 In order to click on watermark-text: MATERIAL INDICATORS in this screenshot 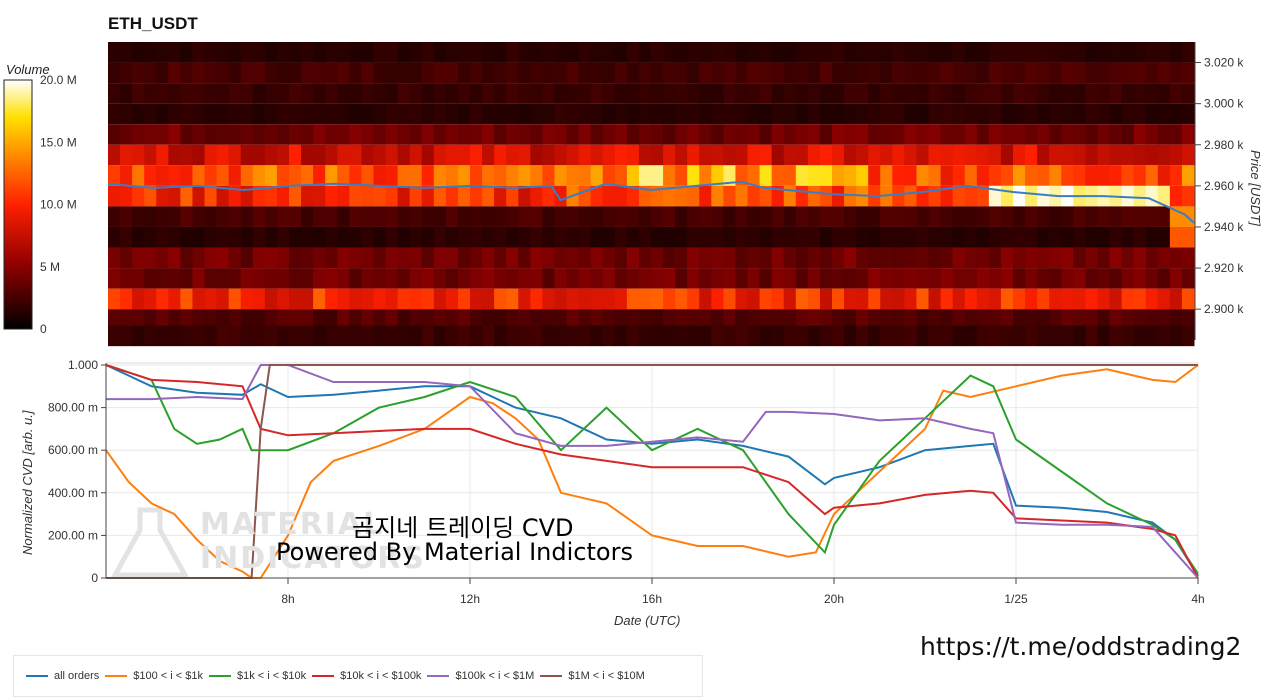, I will do `click(313, 542)`.